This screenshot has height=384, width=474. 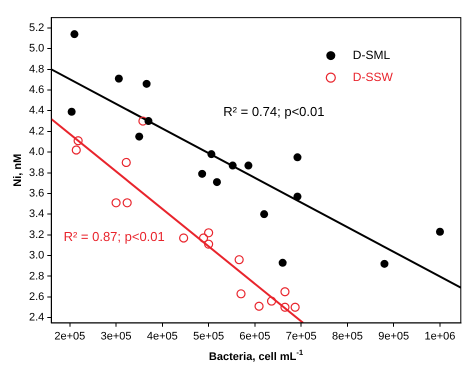 I want to click on y-tick-label: 4.4, so click(x=36, y=110).